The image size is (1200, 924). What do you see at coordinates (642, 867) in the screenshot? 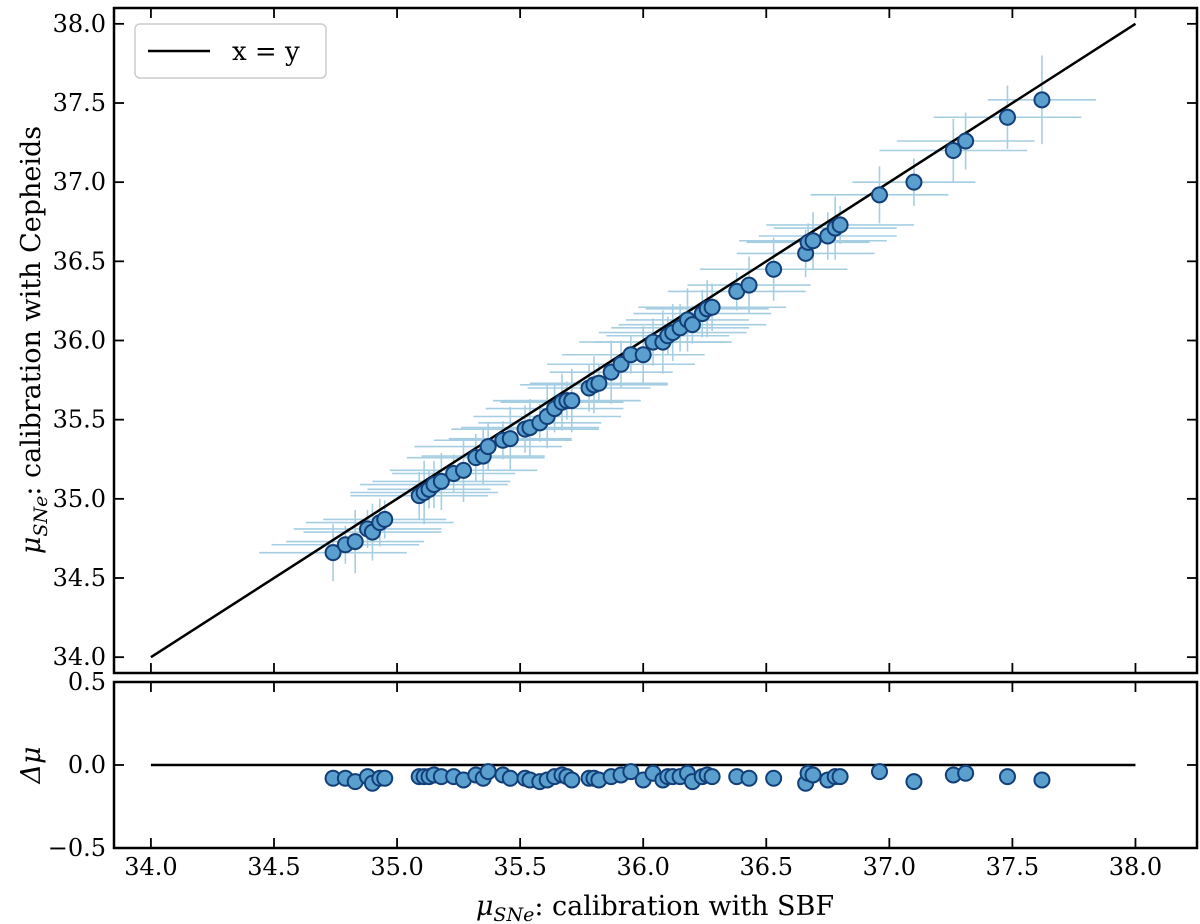
I see `x-tick-label: 36.0` at bounding box center [642, 867].